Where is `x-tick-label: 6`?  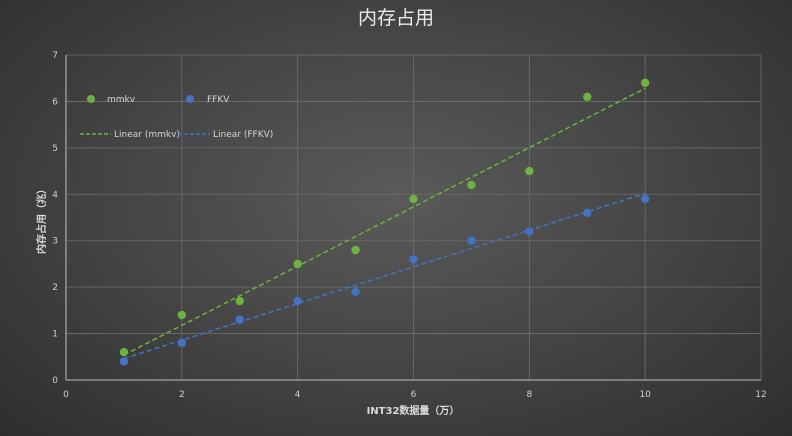
x-tick-label: 6 is located at coordinates (414, 395).